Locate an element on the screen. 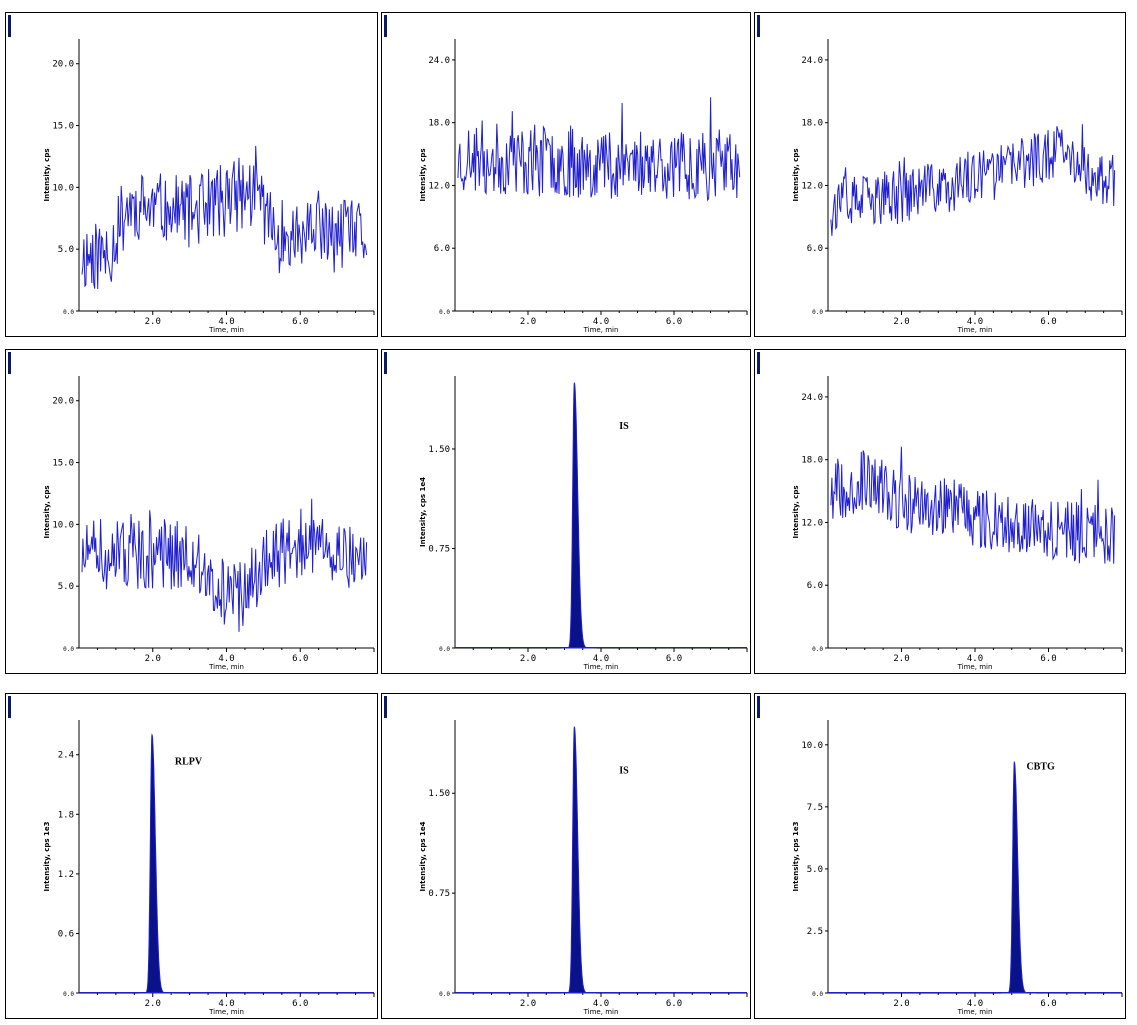 The width and height of the screenshot is (1137, 1025). y-tick-label: 1.2 is located at coordinates (66, 875).